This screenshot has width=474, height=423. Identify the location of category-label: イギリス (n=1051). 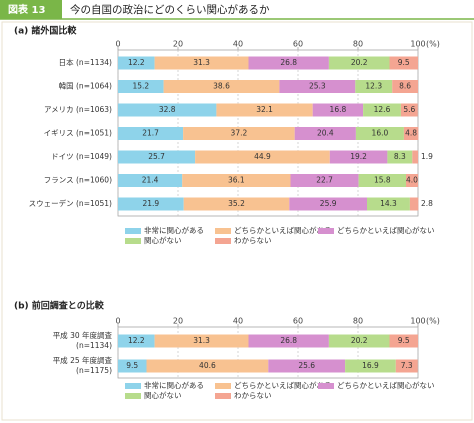
(78, 133).